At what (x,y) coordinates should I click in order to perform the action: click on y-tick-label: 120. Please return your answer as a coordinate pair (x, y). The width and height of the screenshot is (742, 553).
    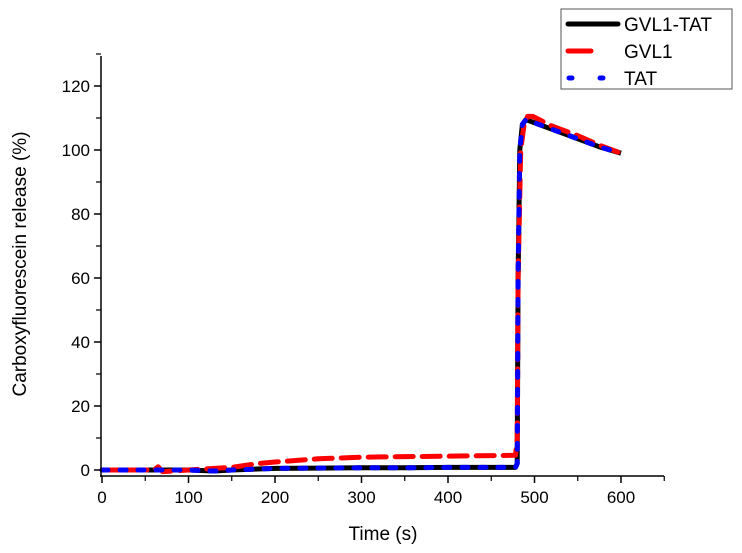
    Looking at the image, I should click on (76, 86).